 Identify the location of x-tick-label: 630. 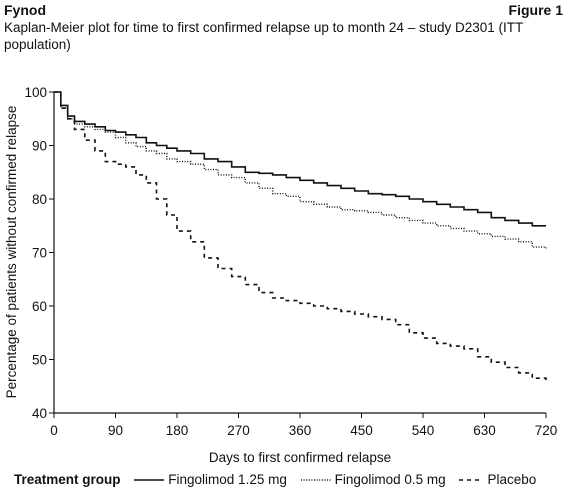
(484, 430).